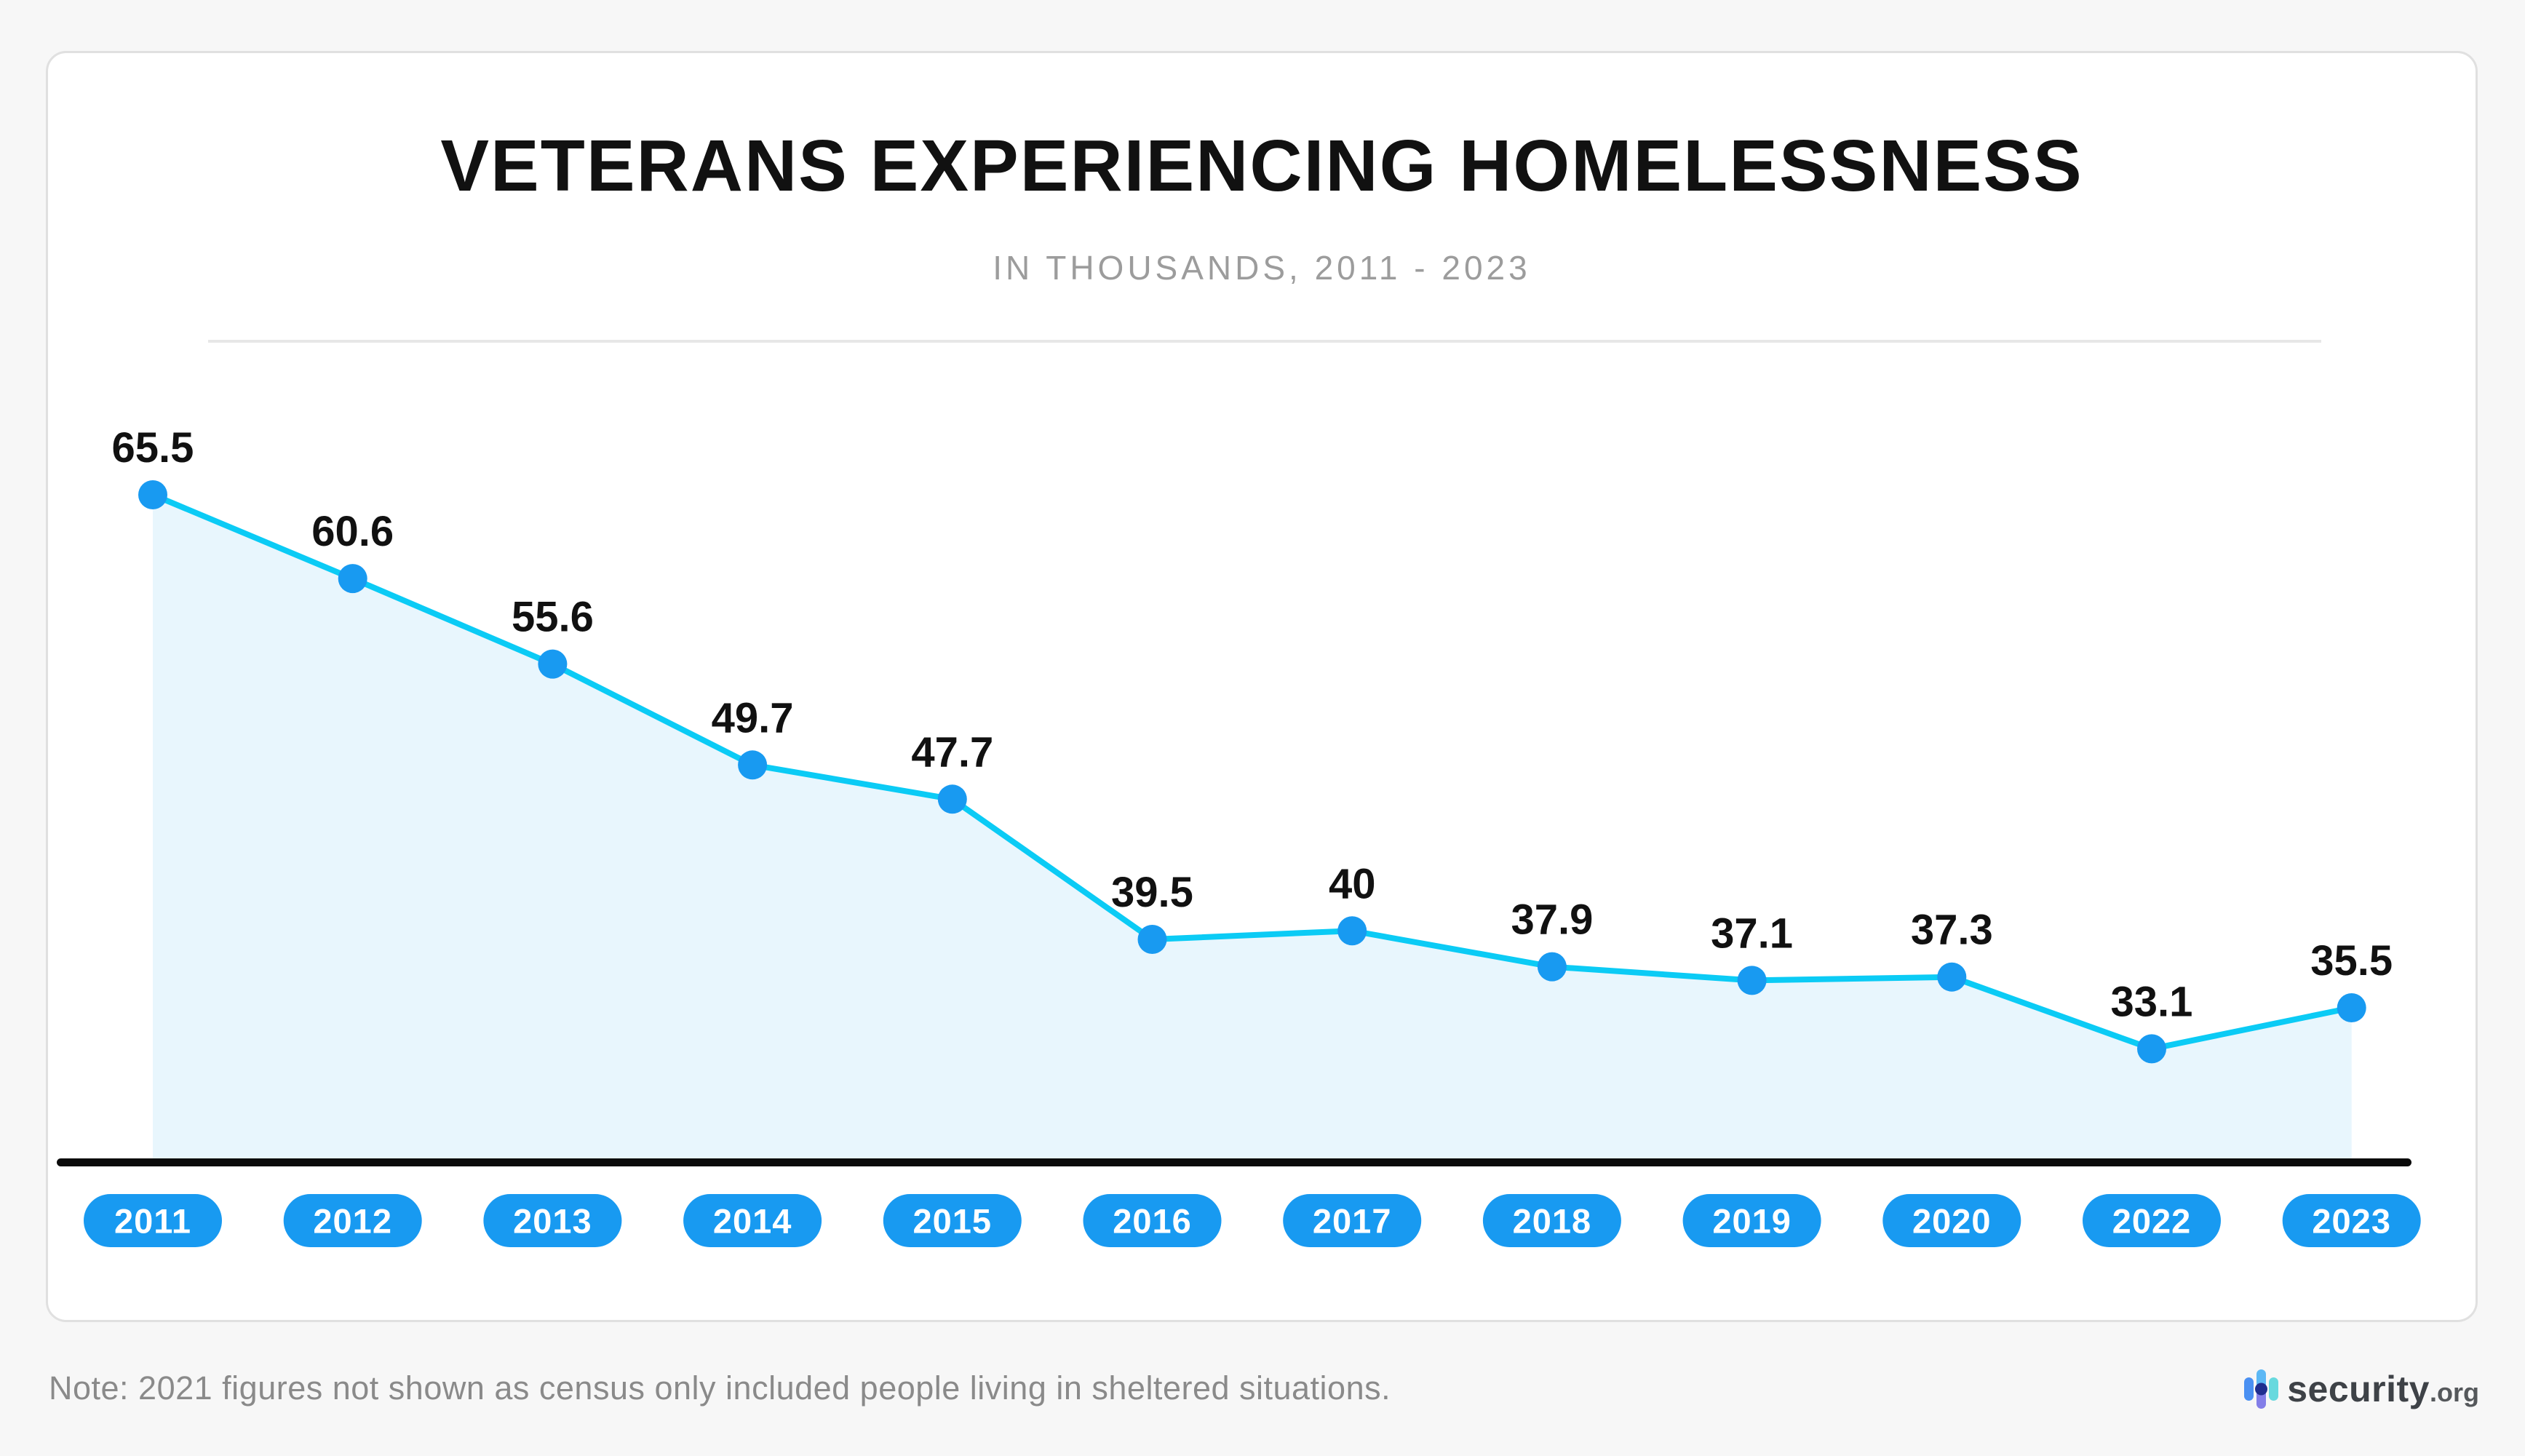  What do you see at coordinates (1262, 268) in the screenshot?
I see `chart-subtitle: IN THOUSANDS, 2011 - 2023` at bounding box center [1262, 268].